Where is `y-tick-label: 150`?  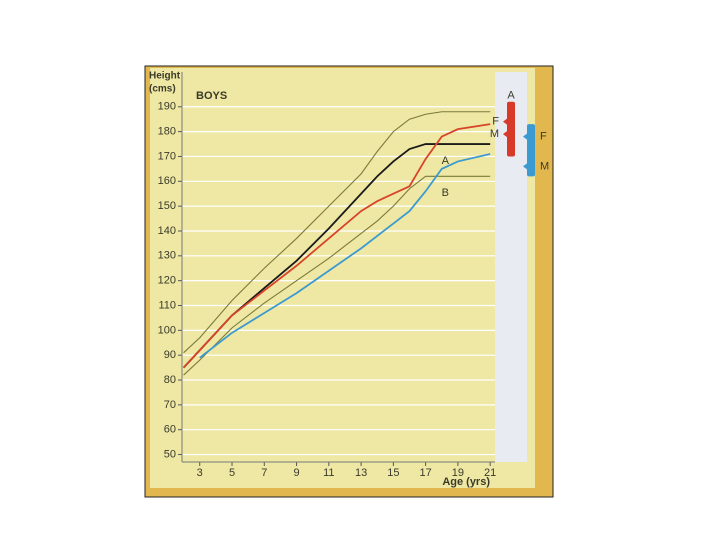 y-tick-label: 150 is located at coordinates (167, 206).